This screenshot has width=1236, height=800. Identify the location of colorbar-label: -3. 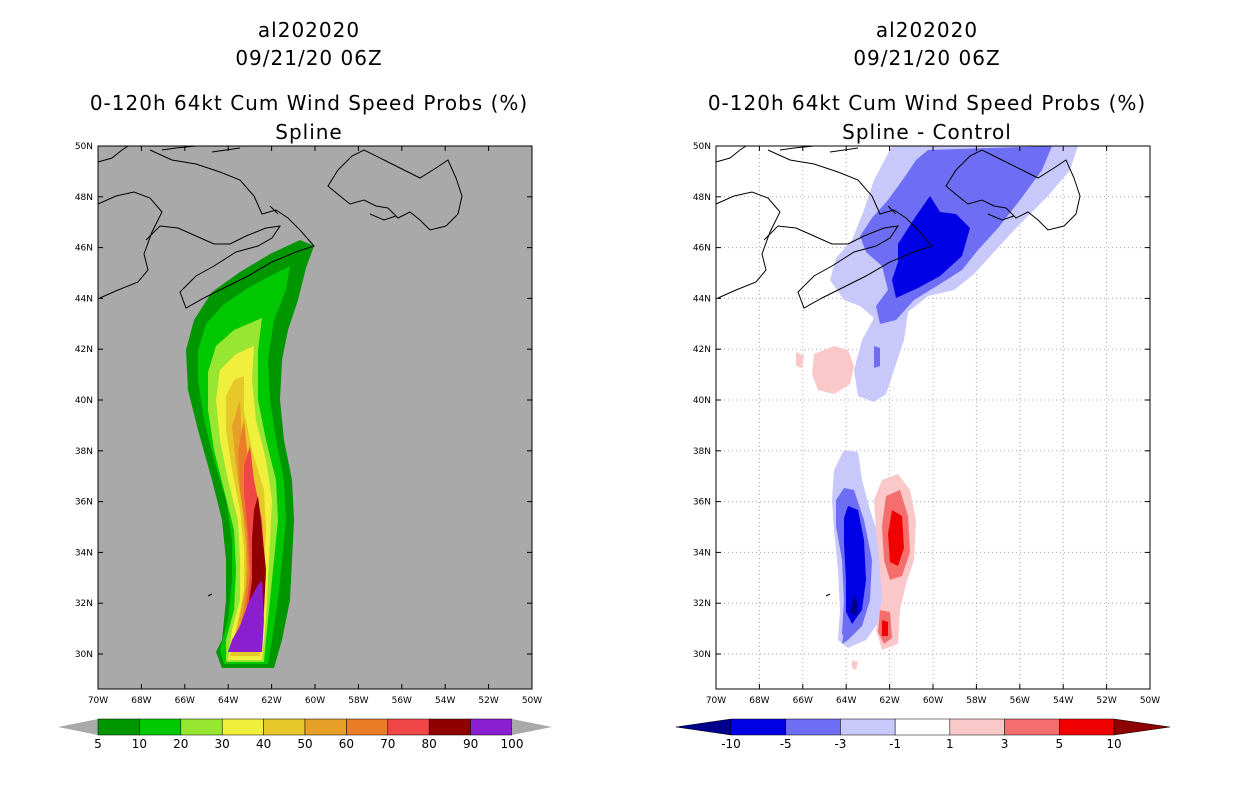
(840, 744).